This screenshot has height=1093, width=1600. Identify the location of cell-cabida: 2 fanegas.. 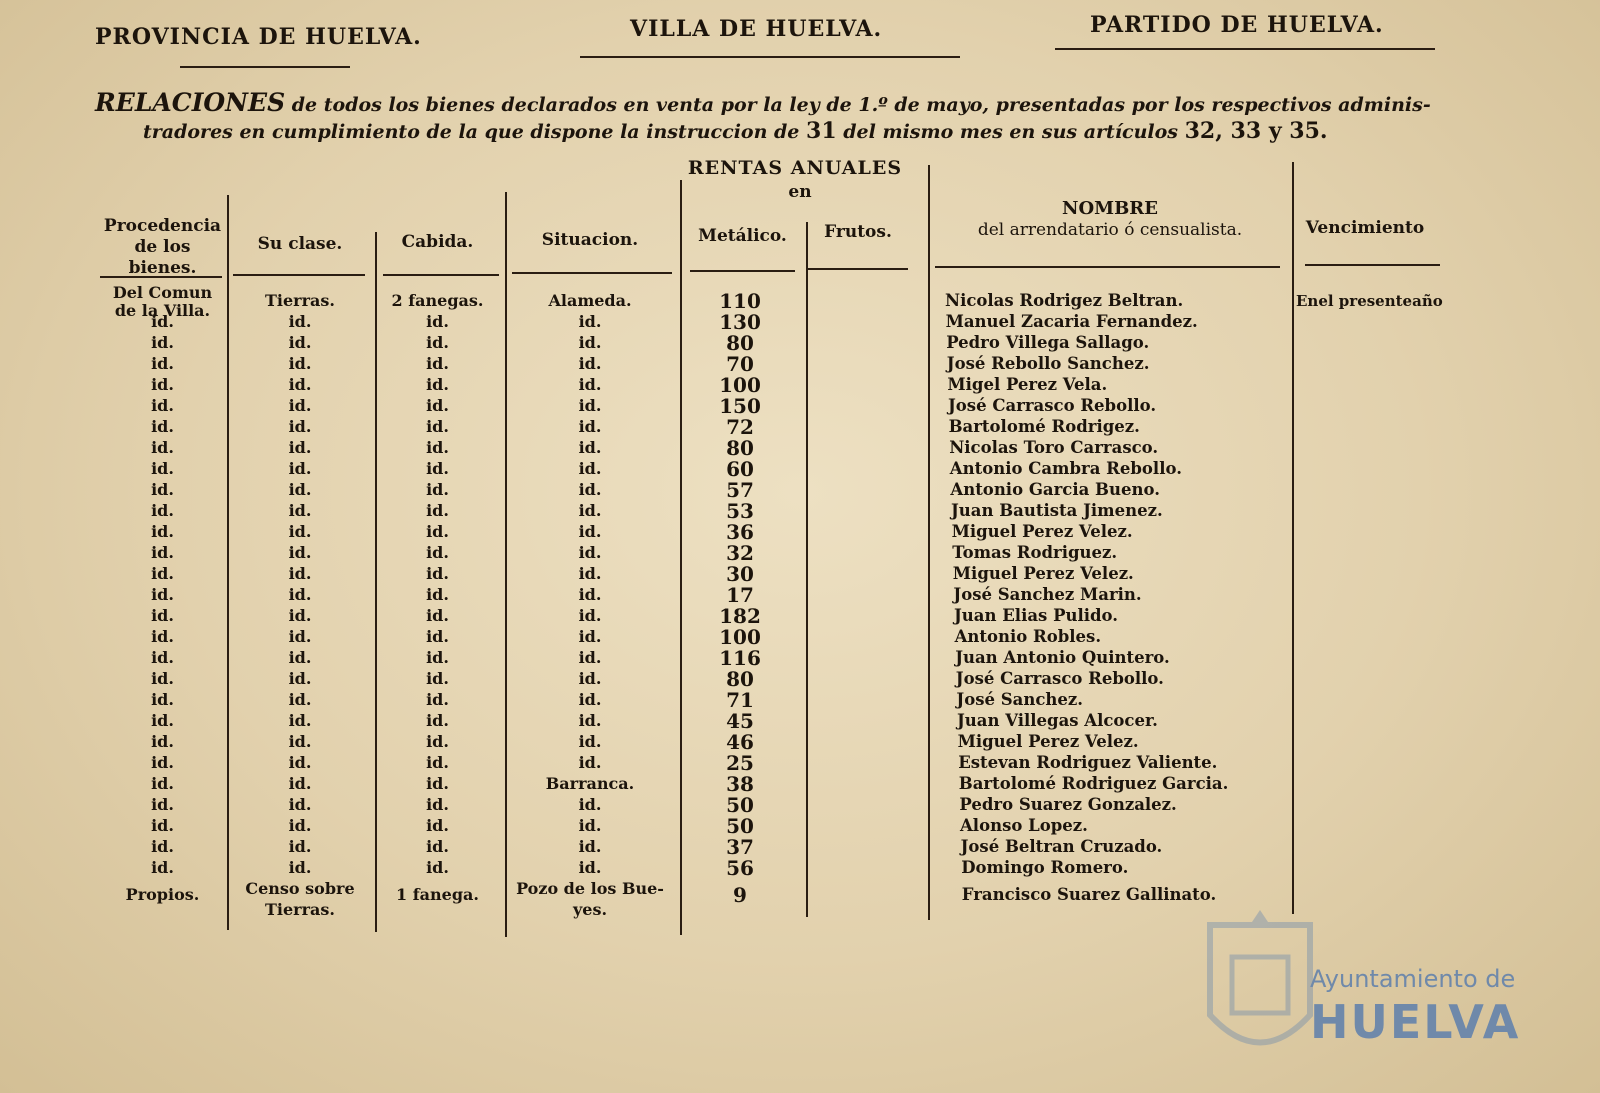
(437, 300).